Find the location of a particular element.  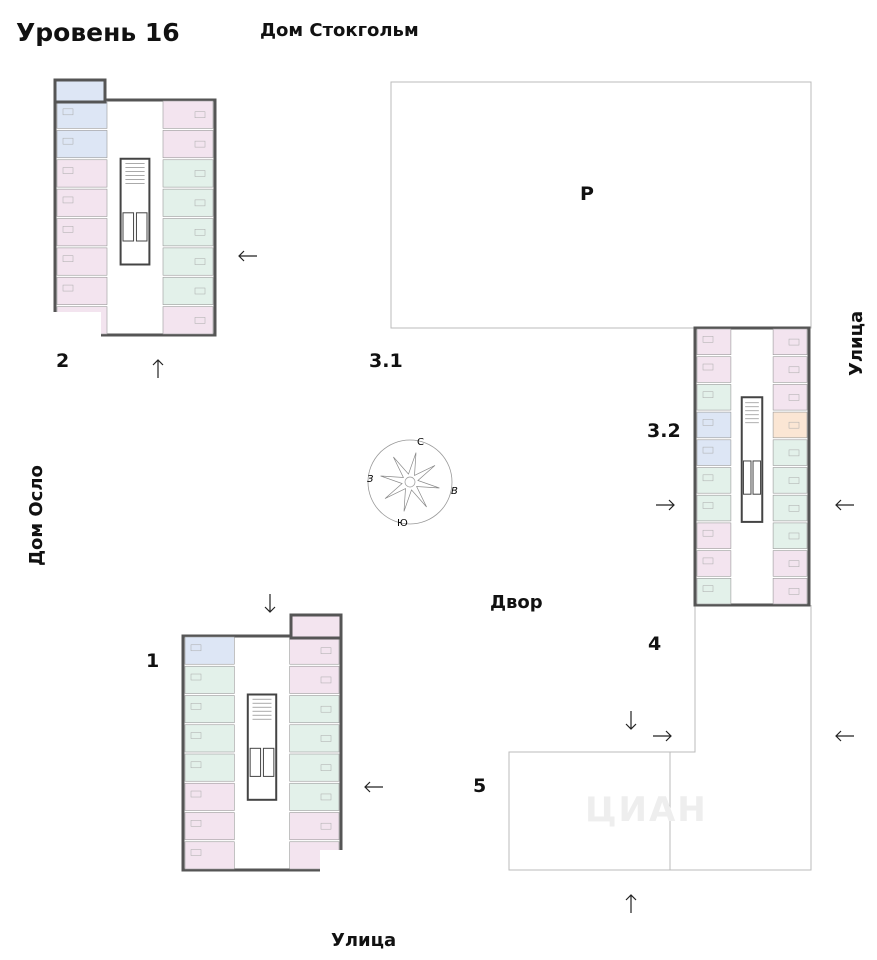

watermark: ЦИАН is located at coordinates (646, 810).